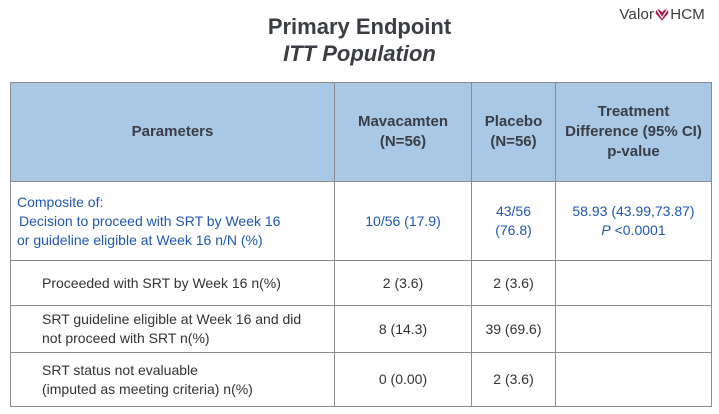 The width and height of the screenshot is (719, 414). Describe the element at coordinates (513, 329) in the screenshot. I see `row-placebo: 39 (69.6)` at that location.